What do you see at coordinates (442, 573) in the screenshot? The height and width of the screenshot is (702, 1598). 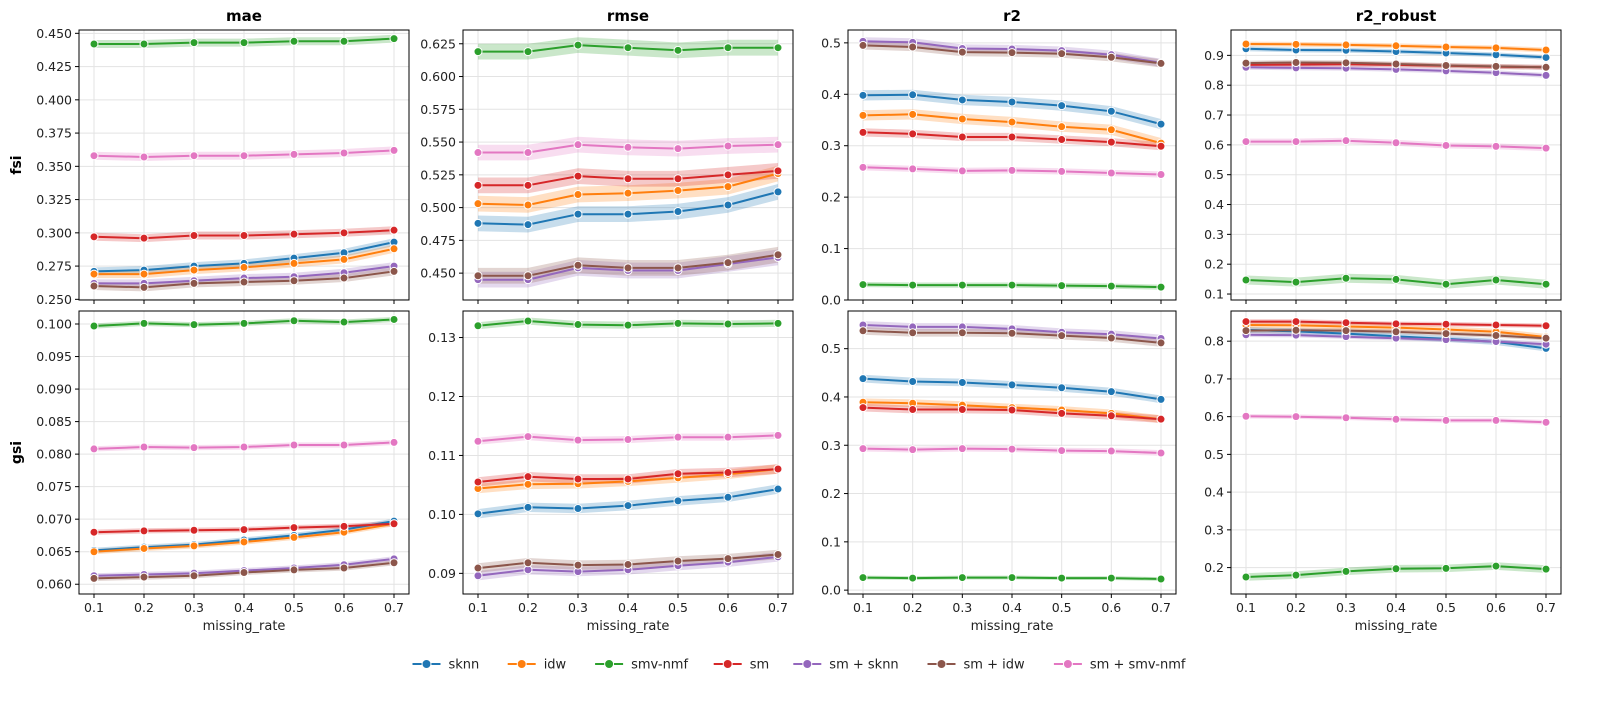 I see `y-tick-label: 0.09` at bounding box center [442, 573].